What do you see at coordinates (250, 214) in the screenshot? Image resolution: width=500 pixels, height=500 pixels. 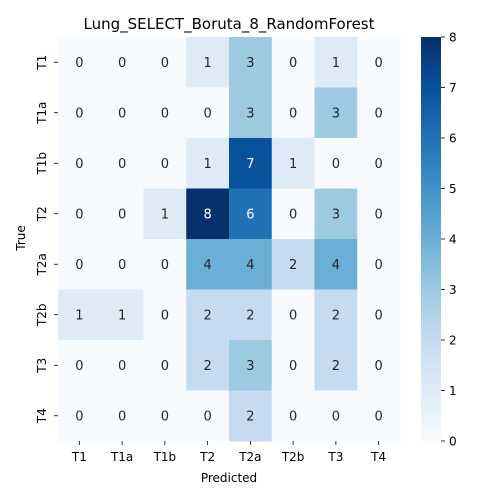 I see `cell-value-label: 6` at bounding box center [250, 214].